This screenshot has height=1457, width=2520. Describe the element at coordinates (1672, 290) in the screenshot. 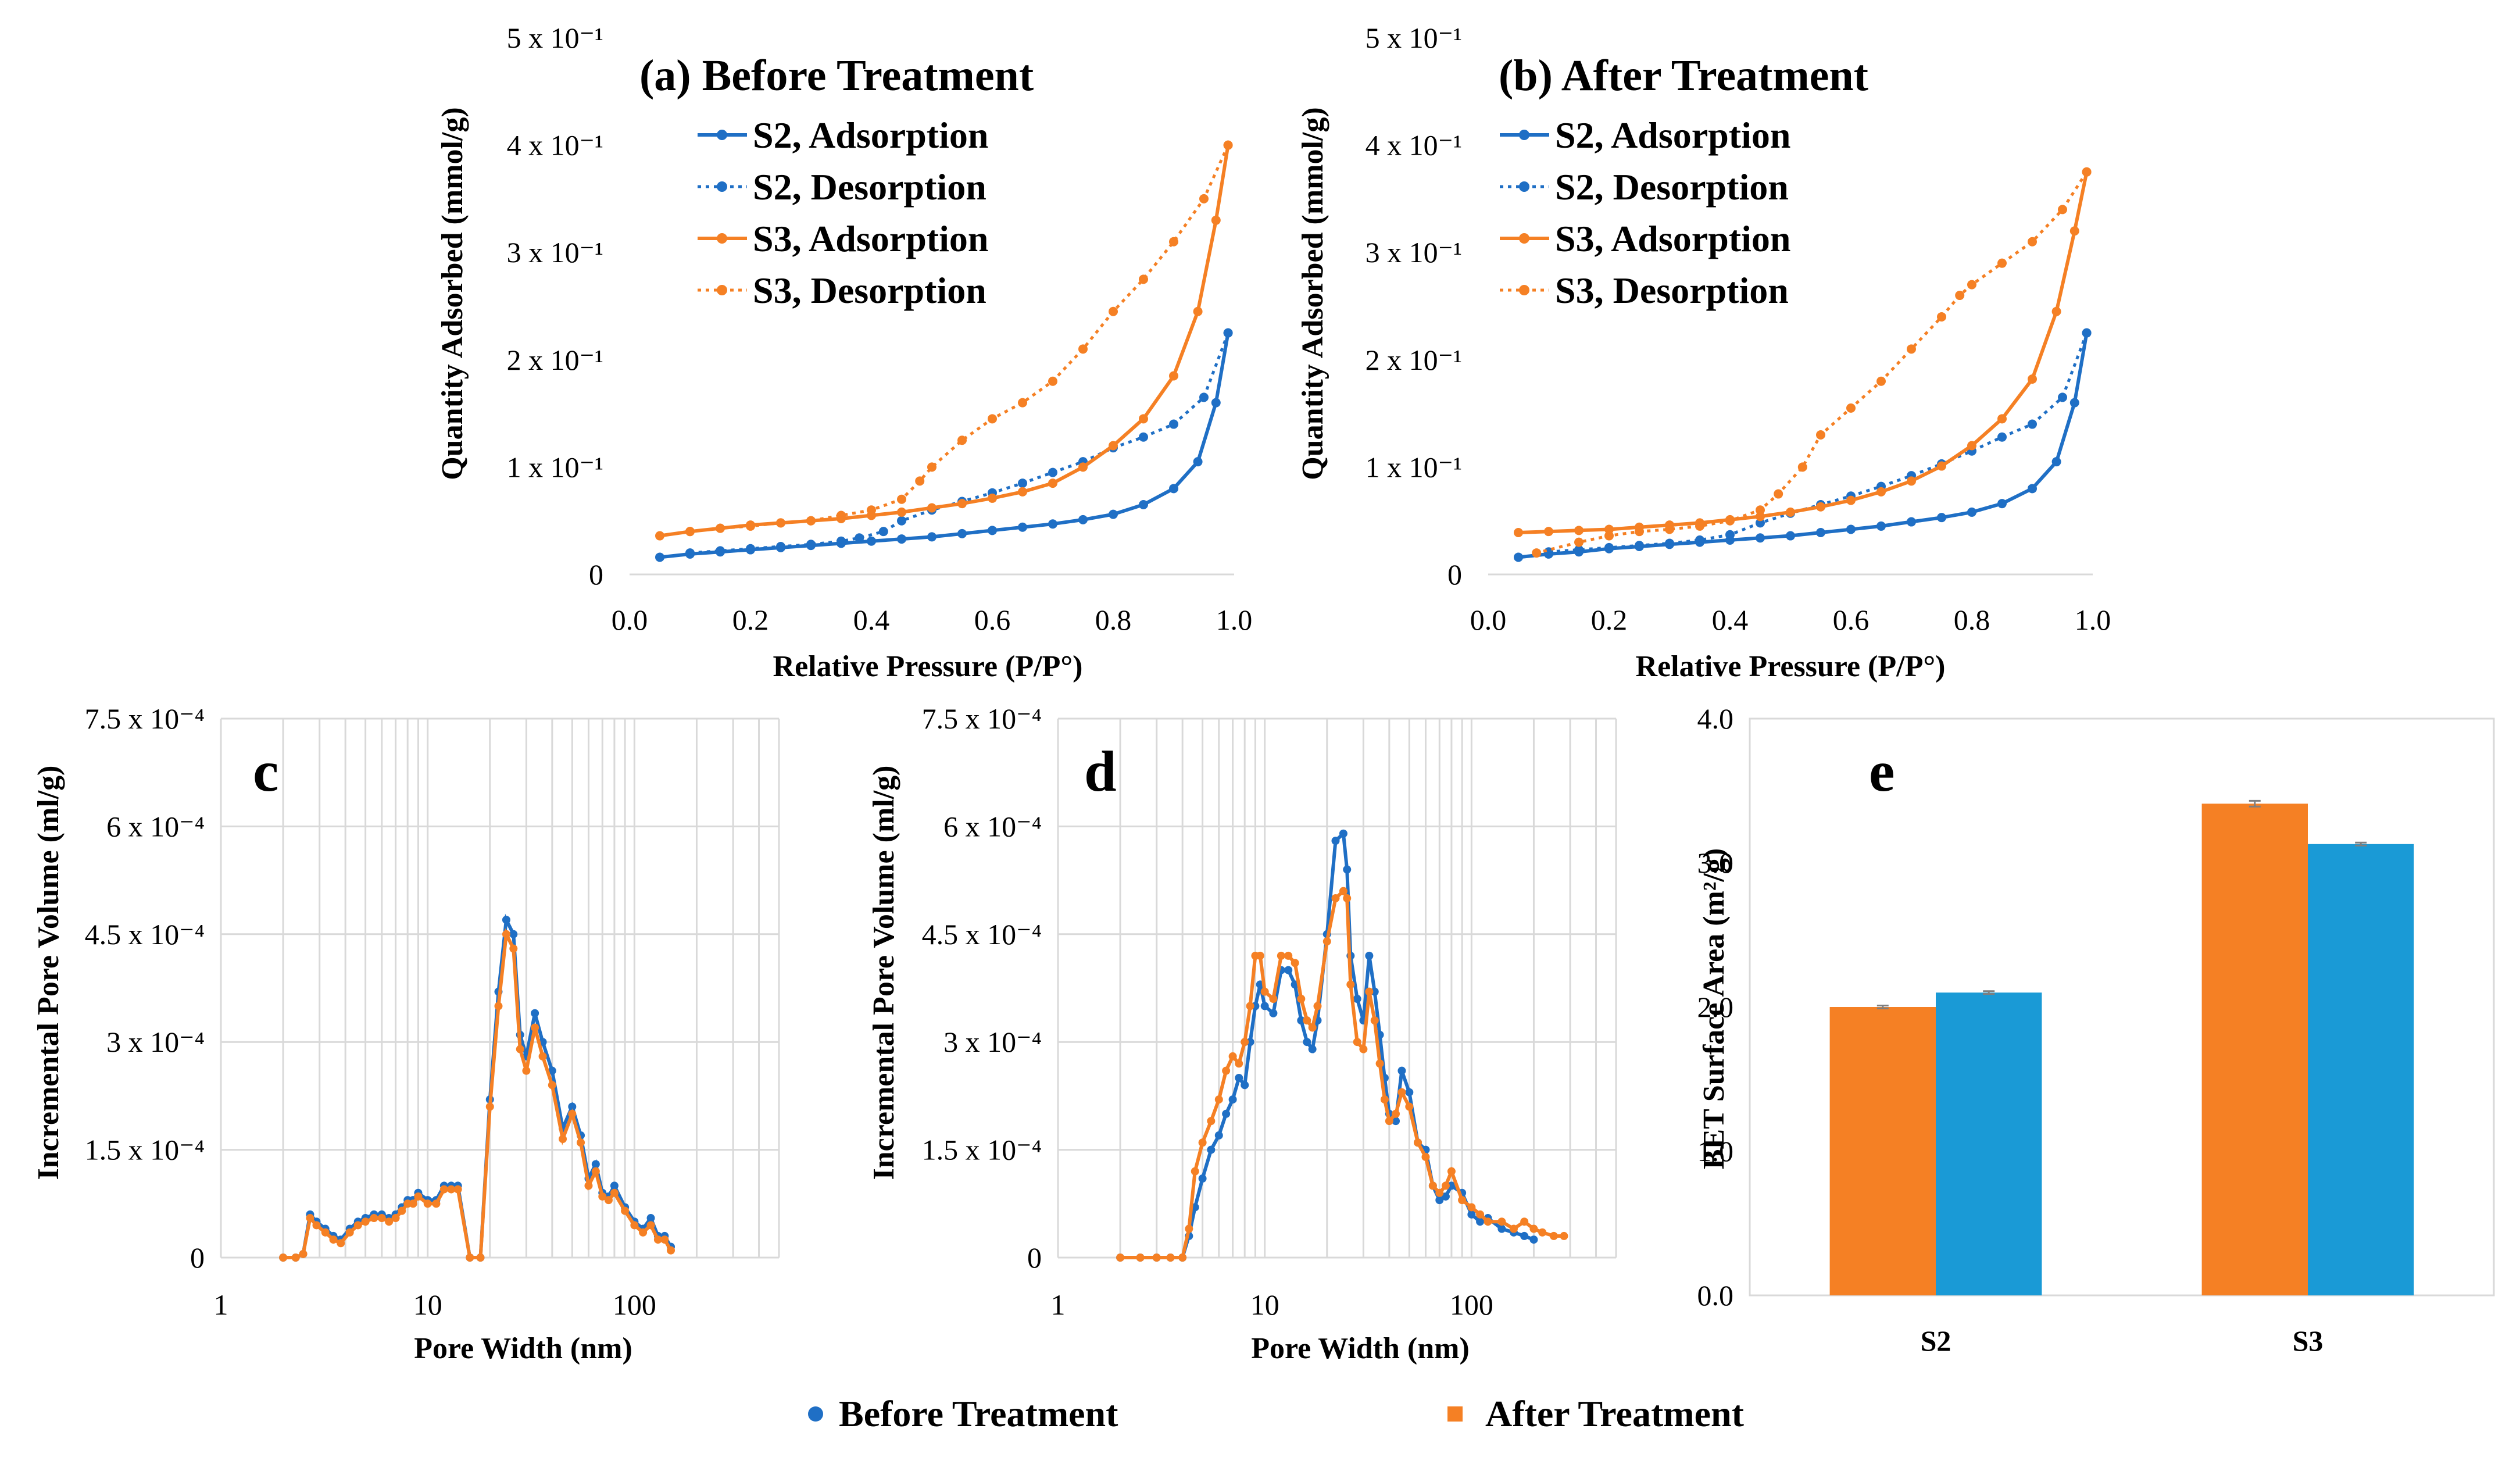

I see `legend-label: S3, Desorption` at that location.